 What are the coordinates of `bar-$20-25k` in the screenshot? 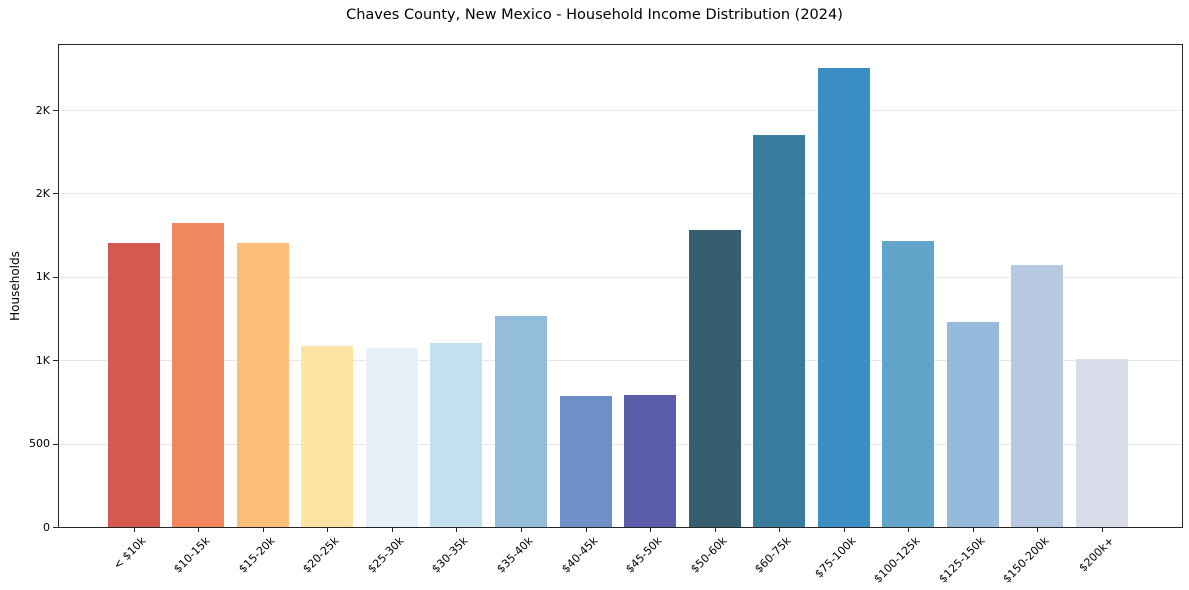 It's located at (327, 436).